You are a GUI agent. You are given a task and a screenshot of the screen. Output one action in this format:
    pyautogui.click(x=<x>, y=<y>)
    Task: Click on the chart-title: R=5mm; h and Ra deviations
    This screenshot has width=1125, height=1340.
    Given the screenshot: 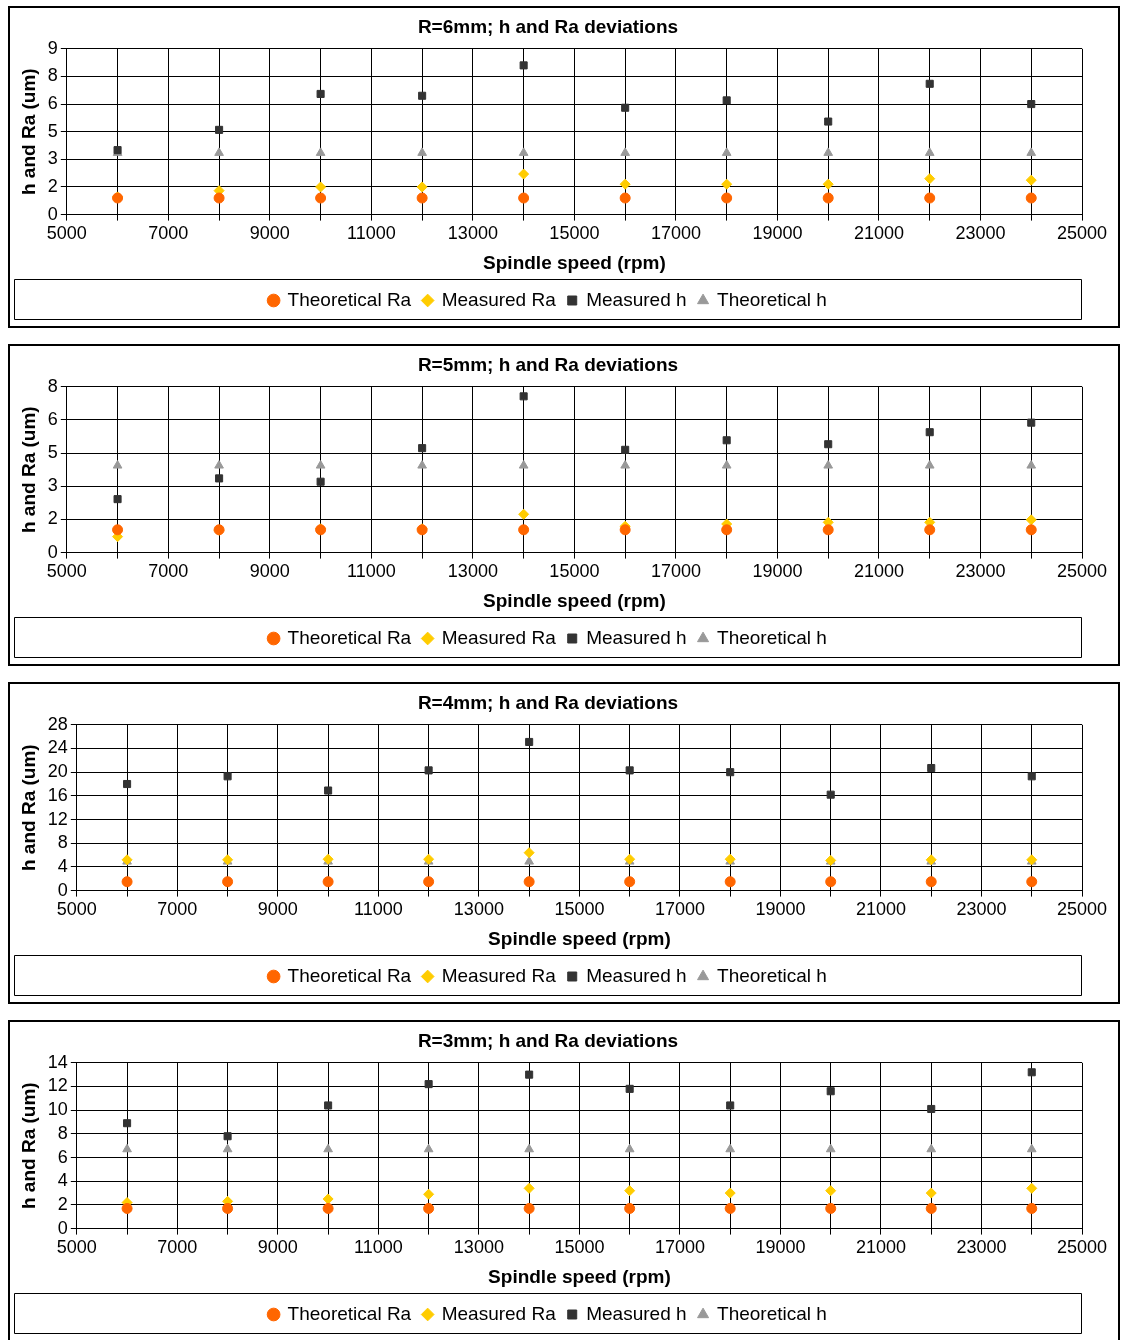 What is the action you would take?
    pyautogui.click(x=548, y=364)
    